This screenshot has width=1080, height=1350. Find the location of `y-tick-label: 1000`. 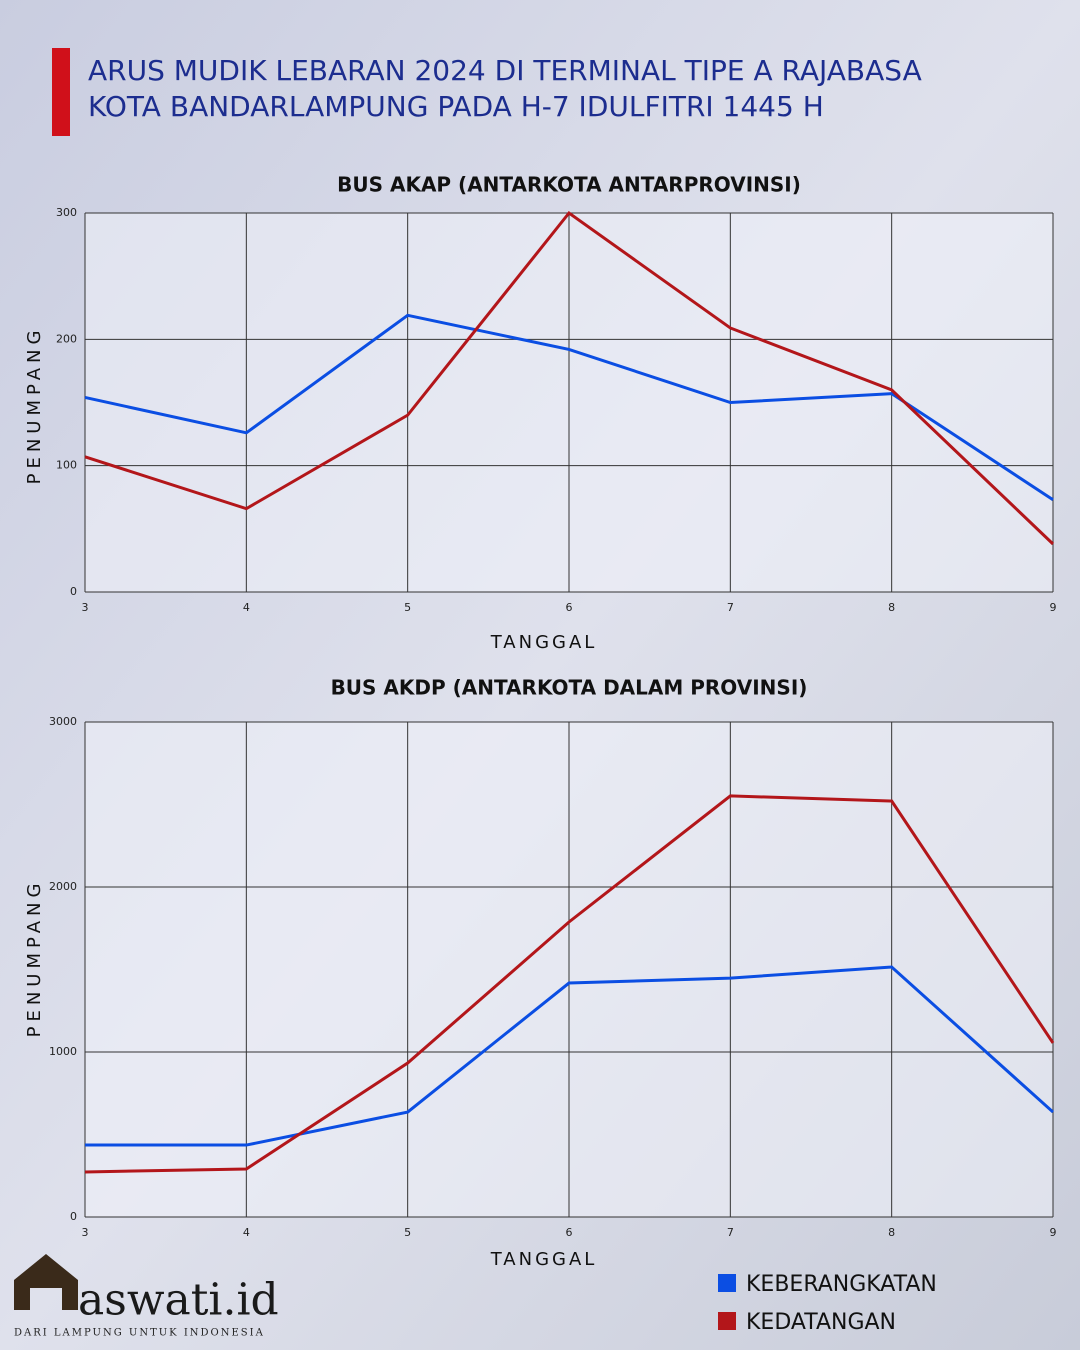

y-tick-label: 1000 is located at coordinates (63, 1051).